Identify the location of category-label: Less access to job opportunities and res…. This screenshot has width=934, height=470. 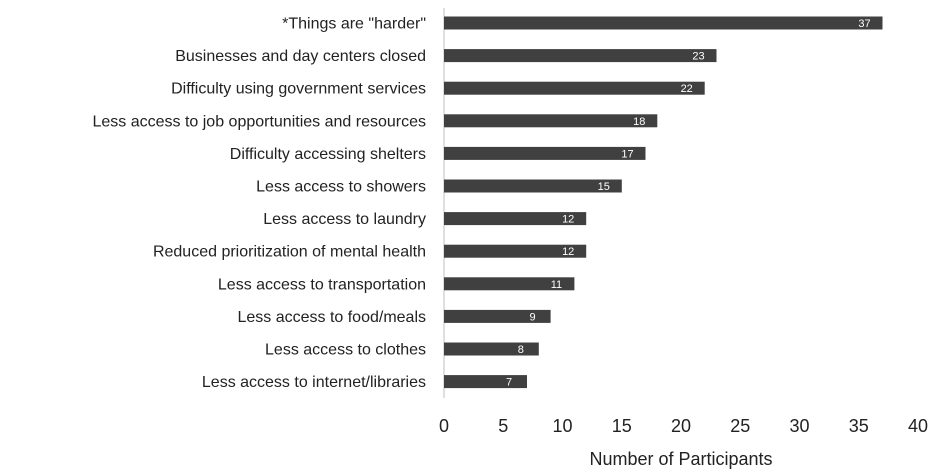
(259, 121).